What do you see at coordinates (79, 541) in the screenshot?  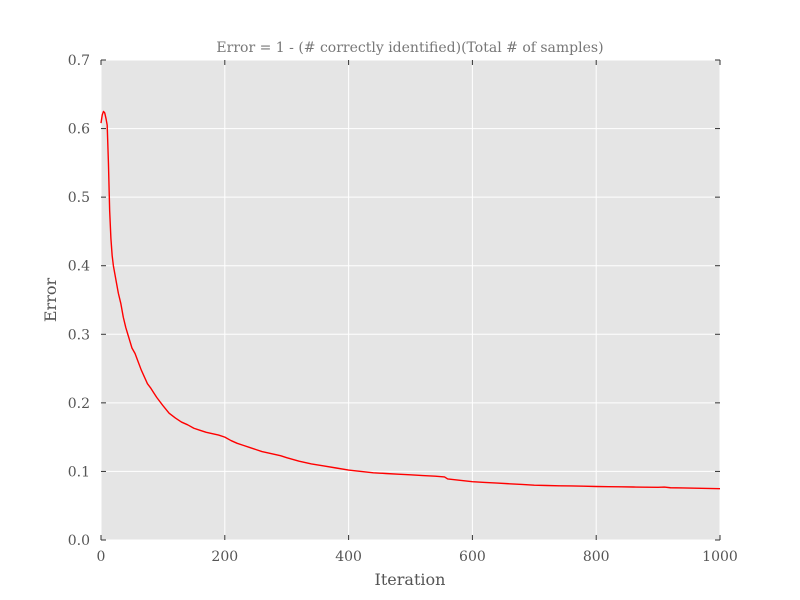 I see `y-tick-label: 0.0` at bounding box center [79, 541].